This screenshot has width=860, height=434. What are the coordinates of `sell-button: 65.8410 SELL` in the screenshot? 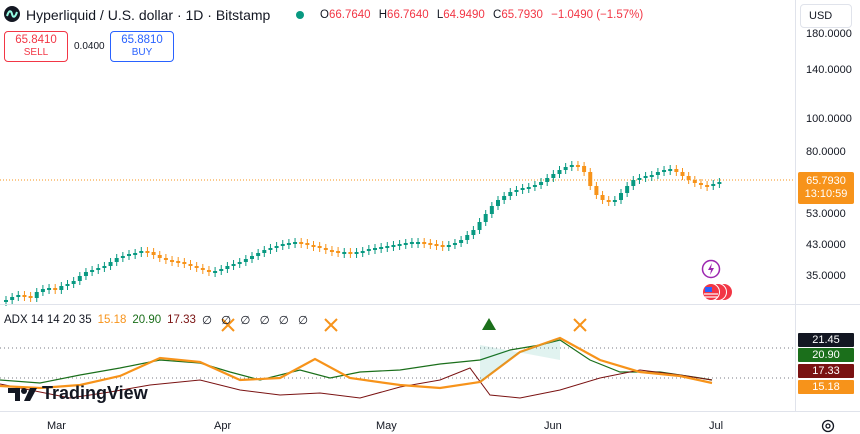 It's located at (36, 46).